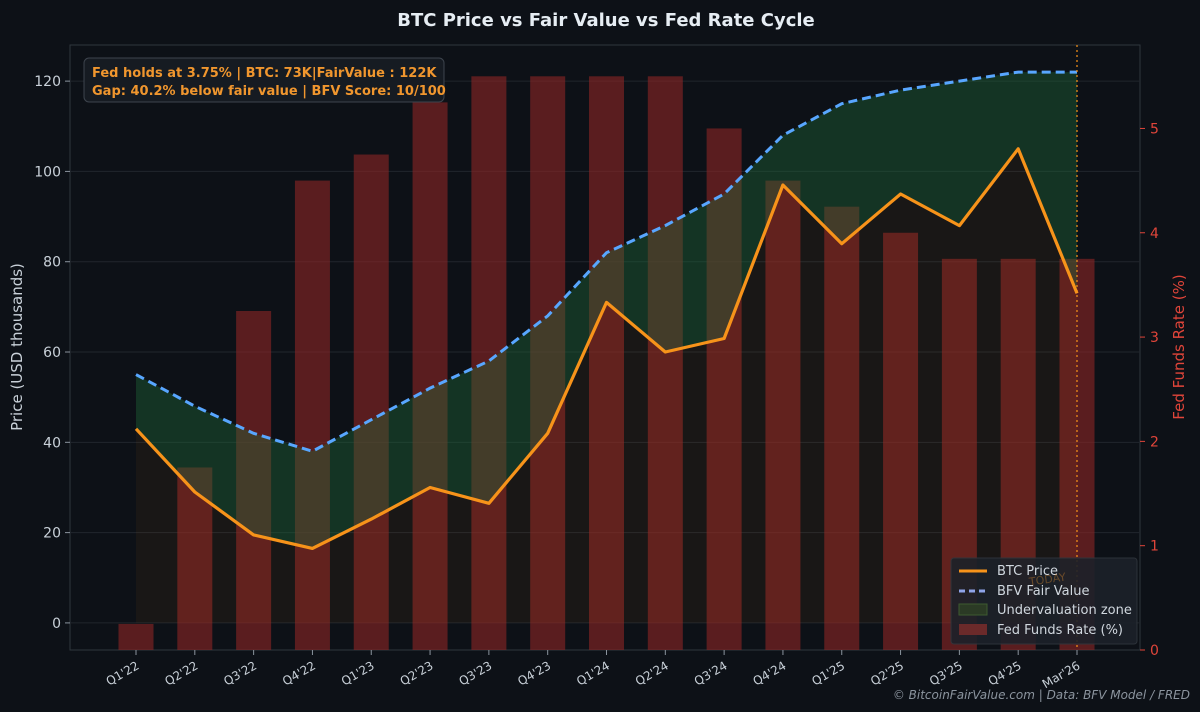  Describe the element at coordinates (52, 443) in the screenshot. I see `y-tick-label: 40` at that location.